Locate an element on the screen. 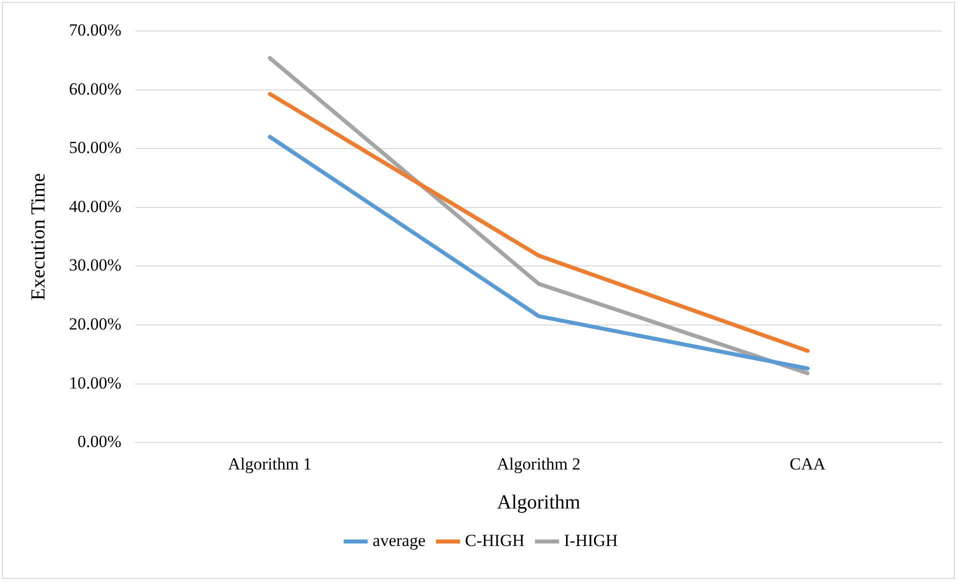  y-tick-label: 70.00% is located at coordinates (95, 30).